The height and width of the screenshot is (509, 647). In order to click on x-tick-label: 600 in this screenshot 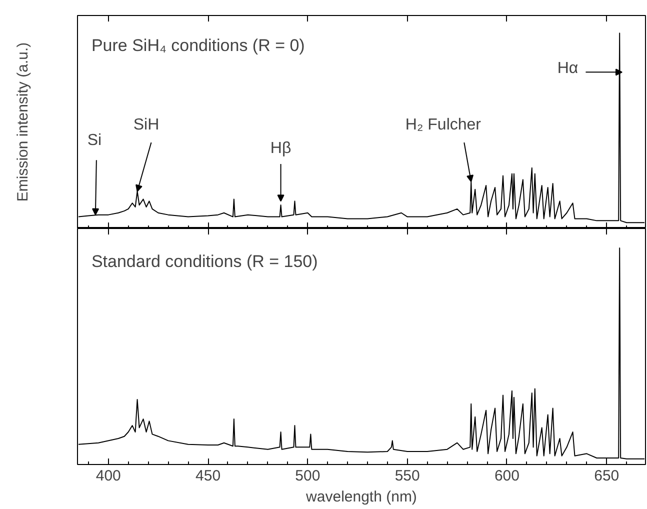, I will do `click(507, 476)`.